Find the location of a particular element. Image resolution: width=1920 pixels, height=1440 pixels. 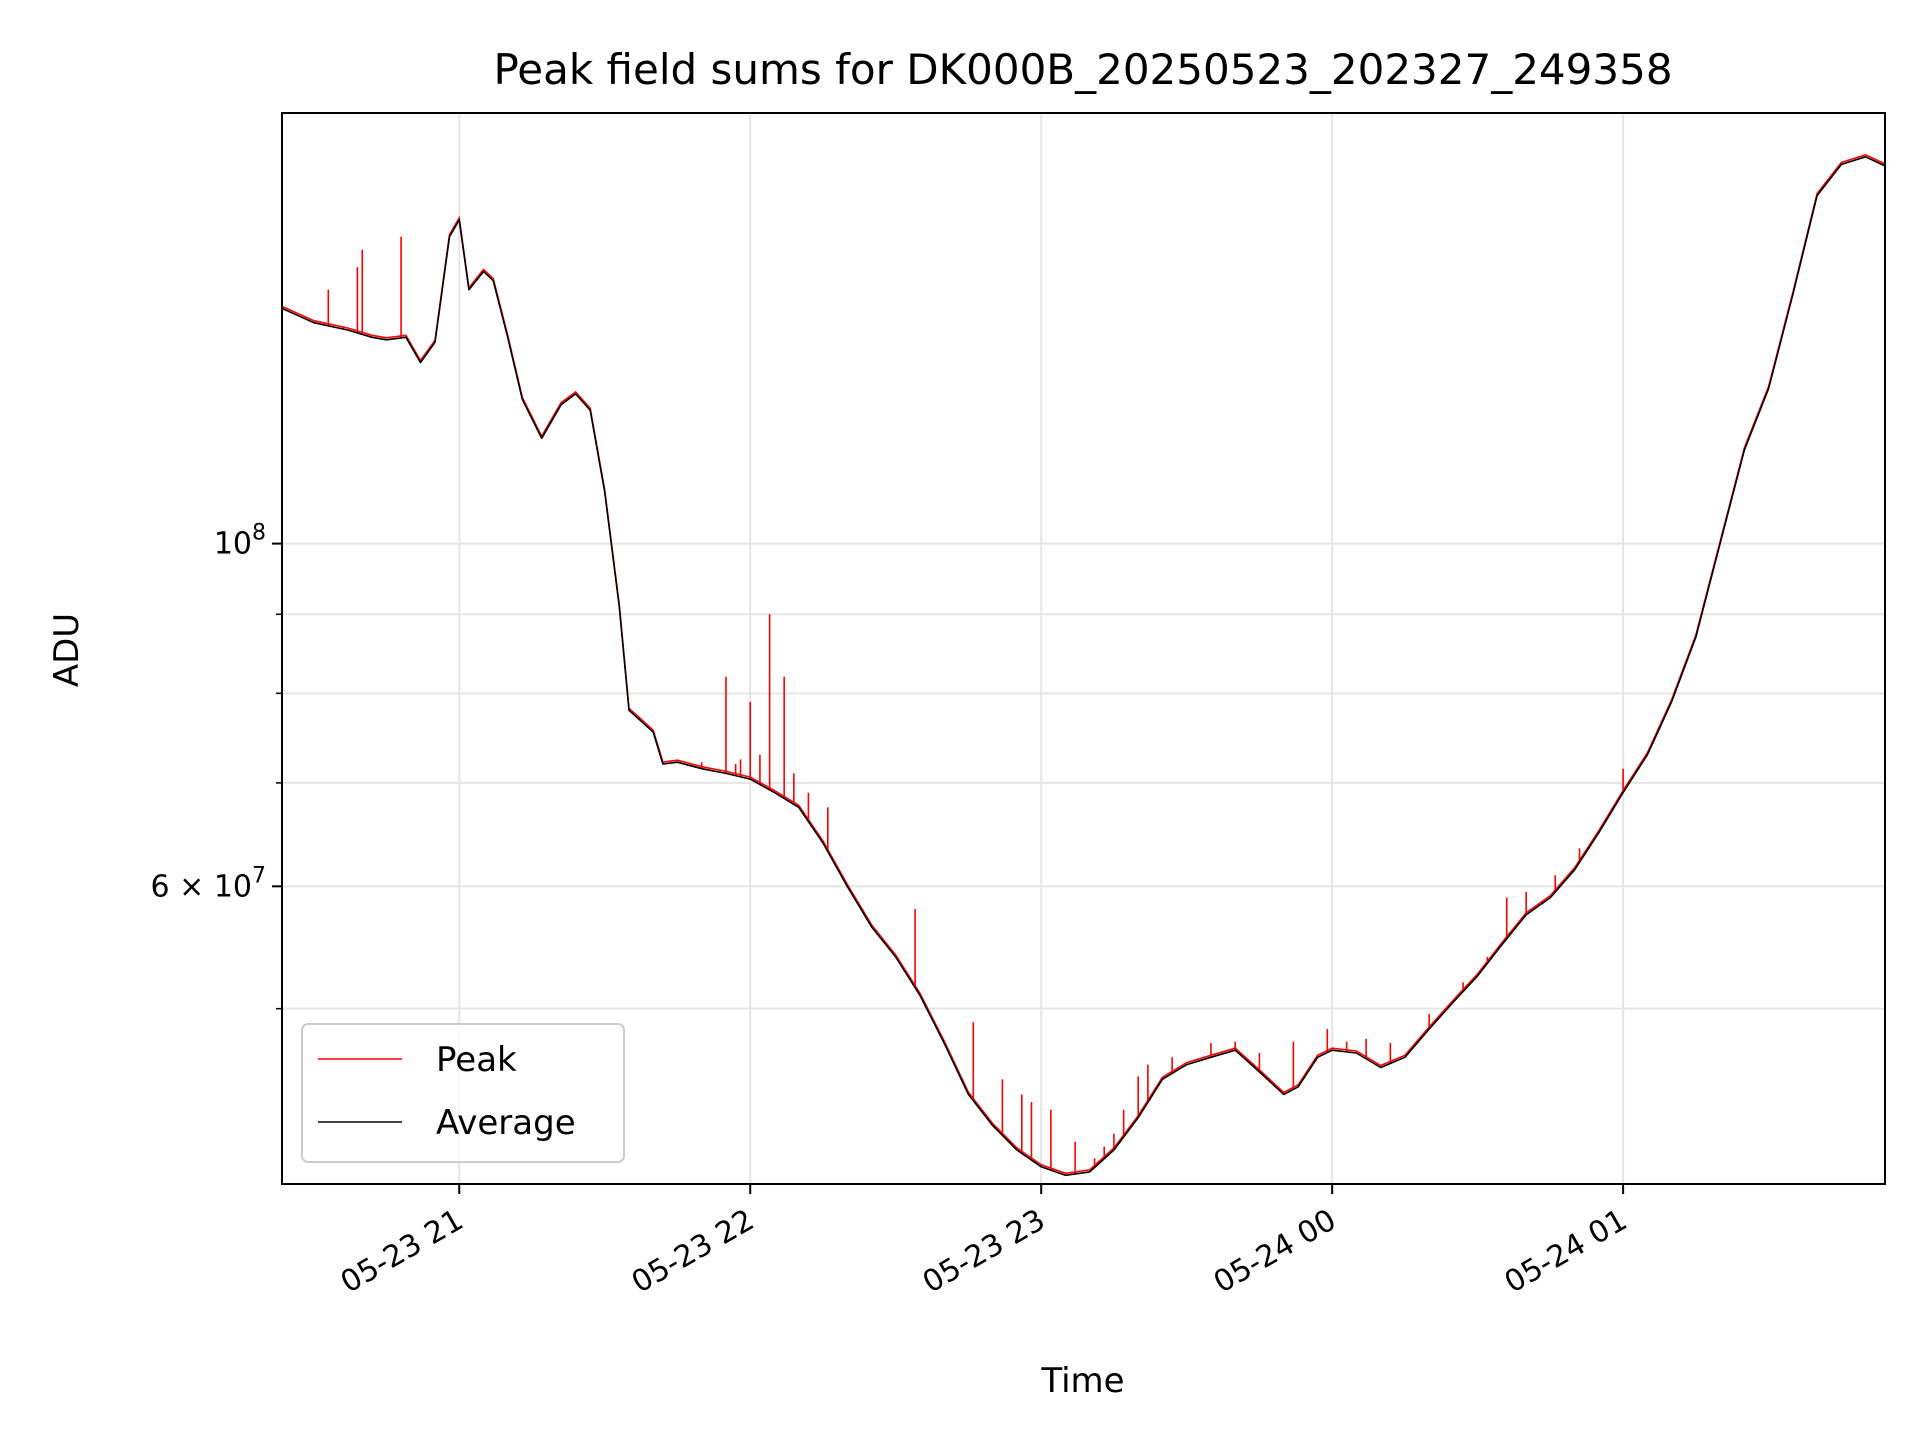

legend-average-label: Average is located at coordinates (506, 1123).